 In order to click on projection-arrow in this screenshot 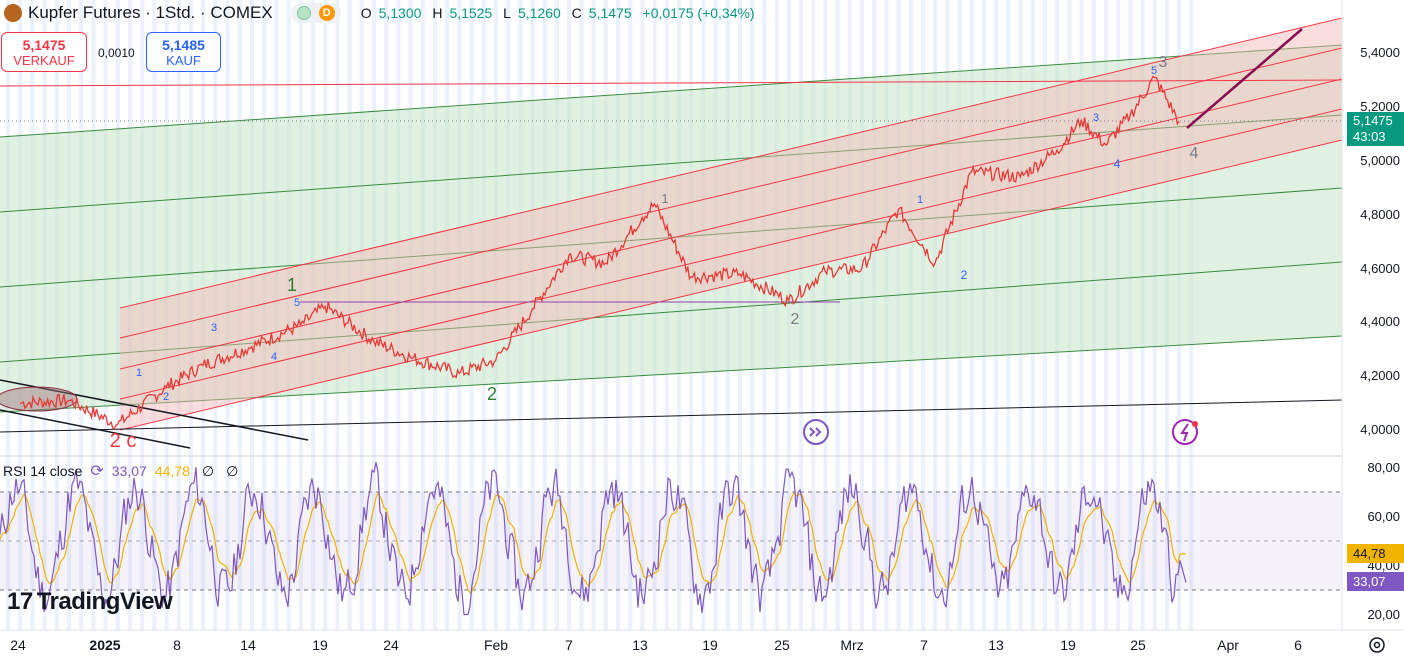, I will do `click(1244, 78)`.